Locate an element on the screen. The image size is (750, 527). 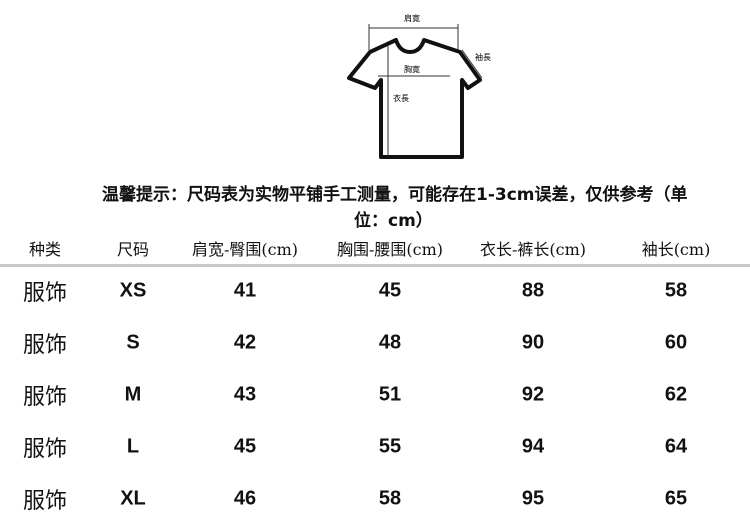
cell-size: M is located at coordinates (133, 394).